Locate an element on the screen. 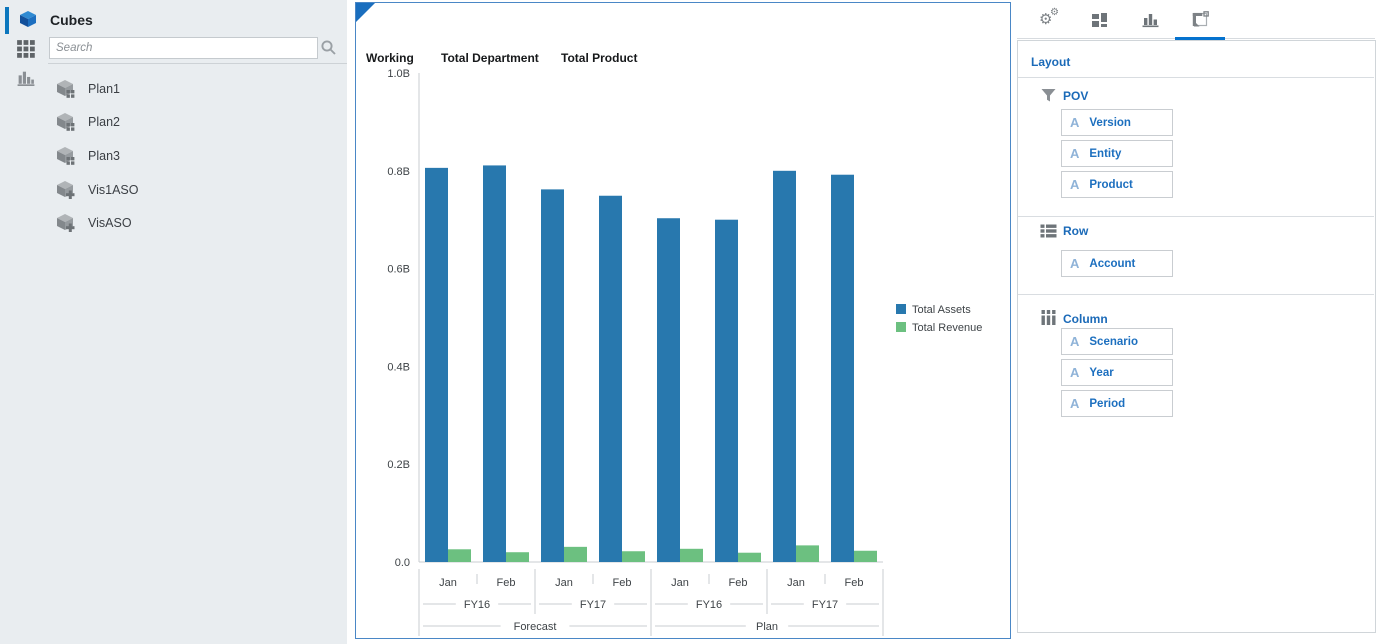  tab-chart is located at coordinates (1150, 19).